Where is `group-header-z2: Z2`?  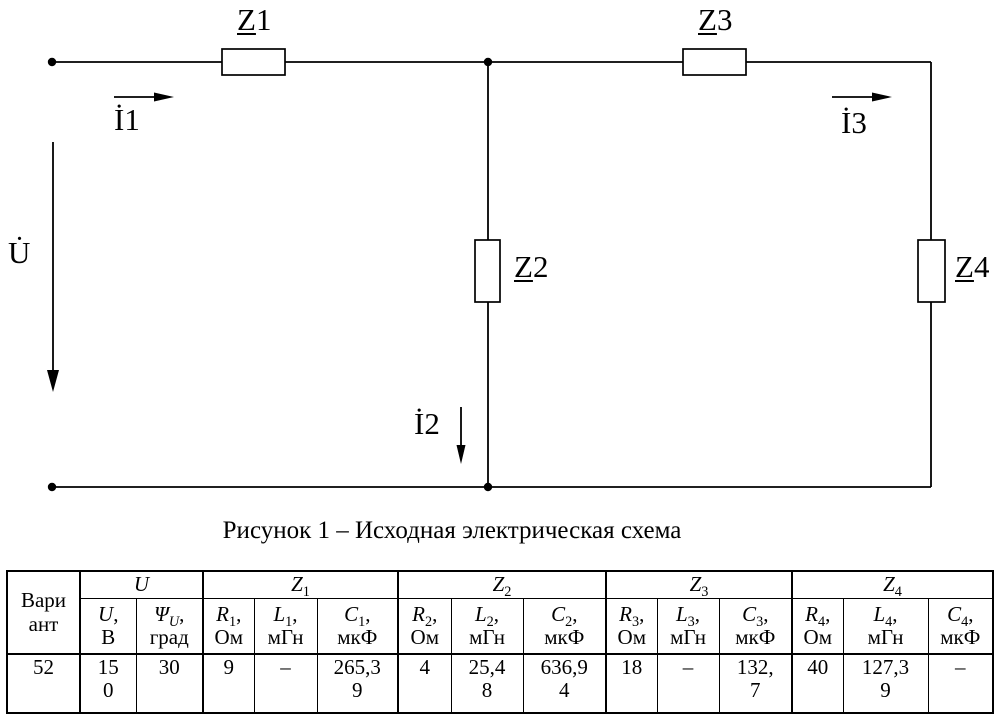 group-header-z2: Z2 is located at coordinates (502, 585).